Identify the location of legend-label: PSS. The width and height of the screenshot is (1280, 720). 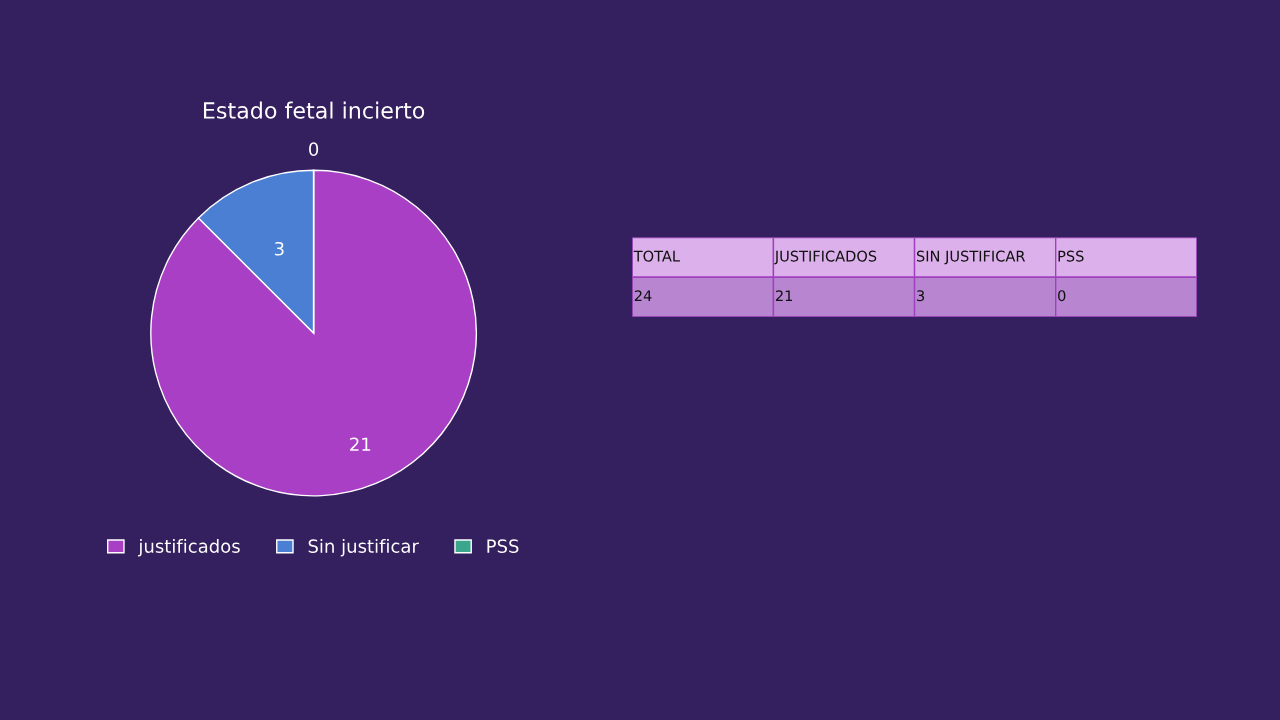
(503, 546).